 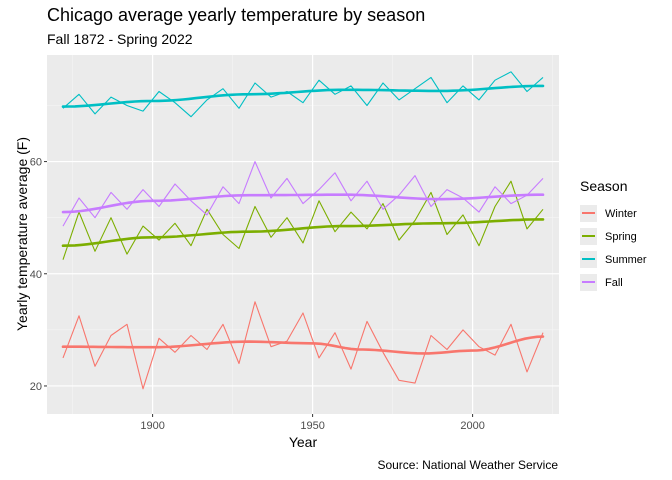 I want to click on y-tick-label: 20, so click(x=36, y=387).